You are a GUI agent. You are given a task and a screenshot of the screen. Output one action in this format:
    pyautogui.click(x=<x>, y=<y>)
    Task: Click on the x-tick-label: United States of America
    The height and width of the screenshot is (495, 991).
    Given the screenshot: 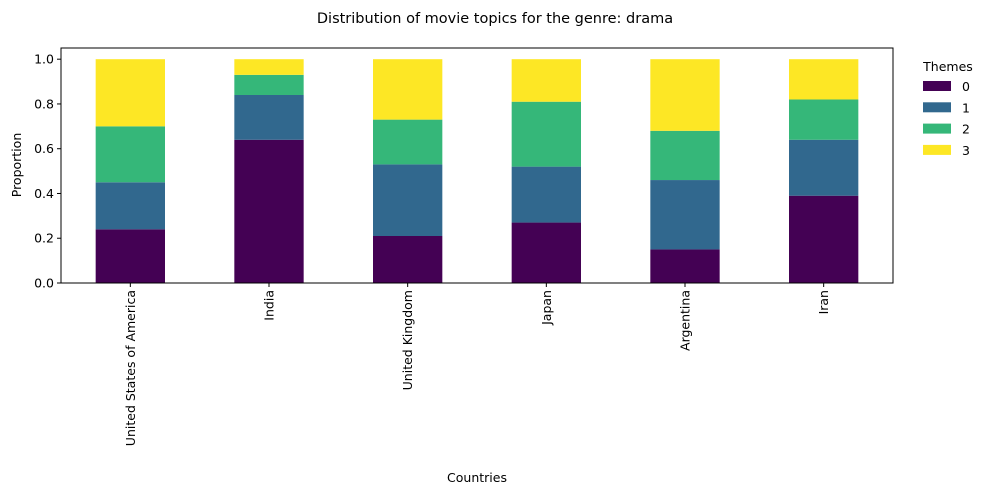 What is the action you would take?
    pyautogui.click(x=130, y=368)
    